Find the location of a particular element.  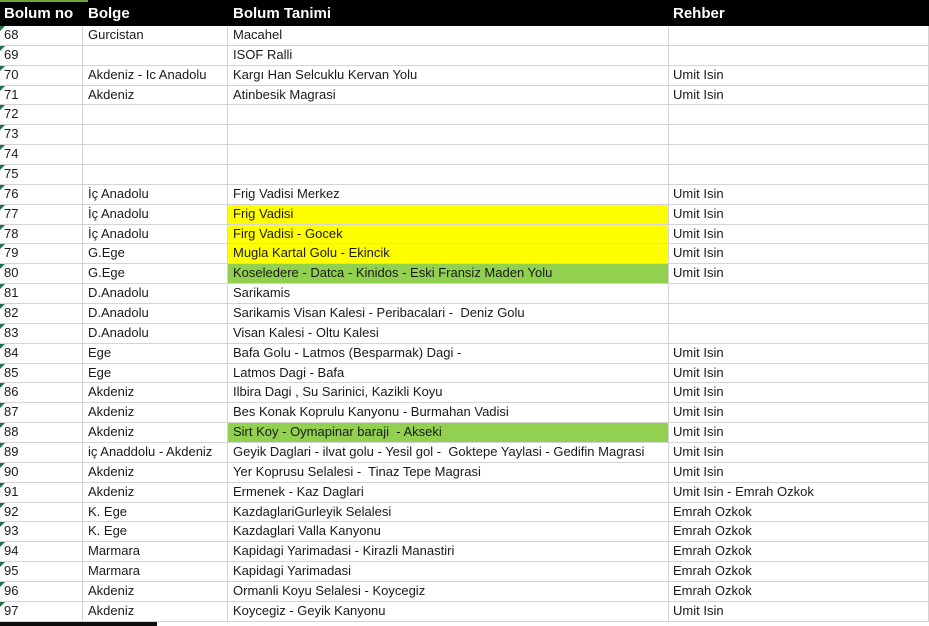

cell-bolum-no: 69 is located at coordinates (41, 55).